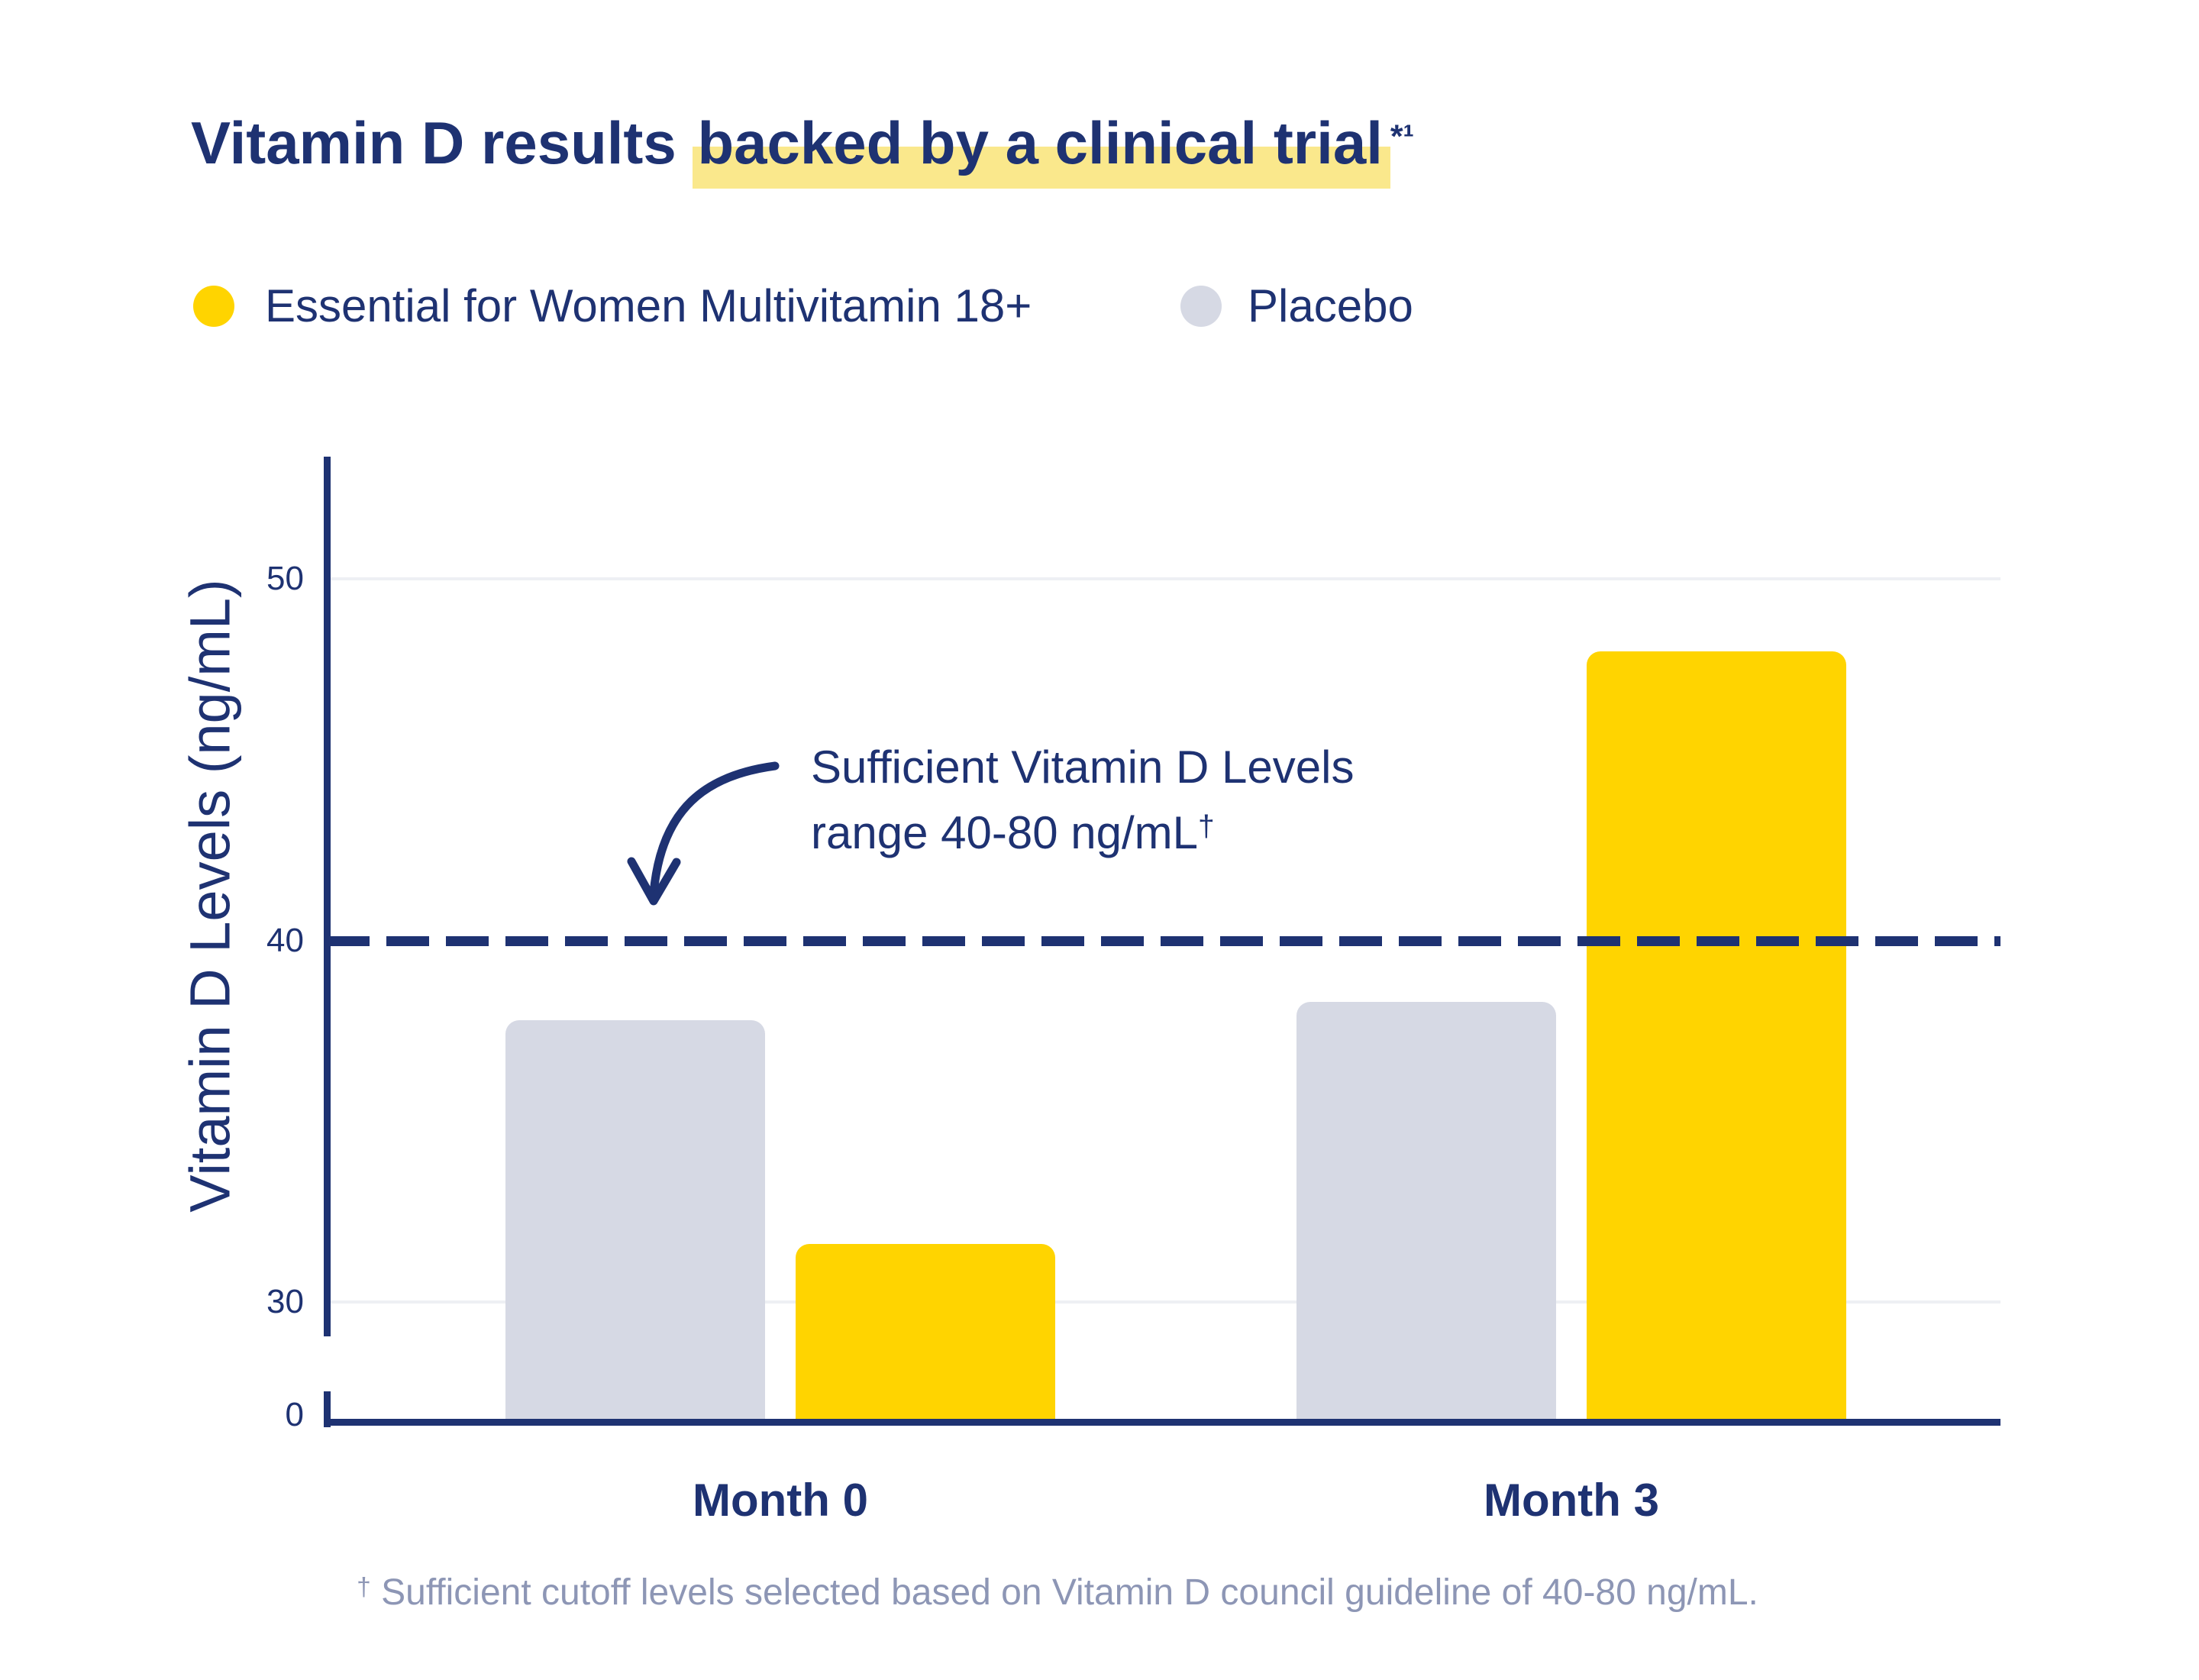 This screenshot has height=1680, width=2199. Describe the element at coordinates (1330, 305) in the screenshot. I see `legend-label-placebo: Placebo` at that location.